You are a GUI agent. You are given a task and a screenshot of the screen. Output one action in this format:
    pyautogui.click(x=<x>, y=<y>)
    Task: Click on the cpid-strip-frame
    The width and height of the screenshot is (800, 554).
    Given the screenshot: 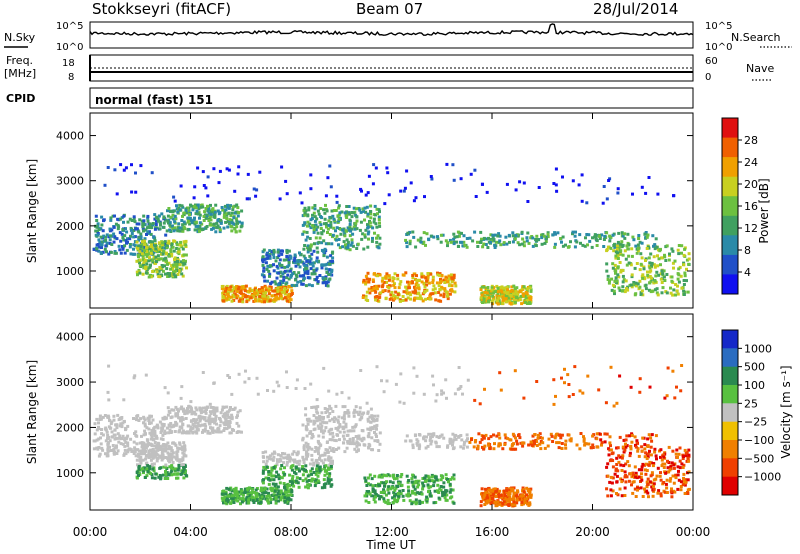 What is the action you would take?
    pyautogui.click(x=391, y=98)
    